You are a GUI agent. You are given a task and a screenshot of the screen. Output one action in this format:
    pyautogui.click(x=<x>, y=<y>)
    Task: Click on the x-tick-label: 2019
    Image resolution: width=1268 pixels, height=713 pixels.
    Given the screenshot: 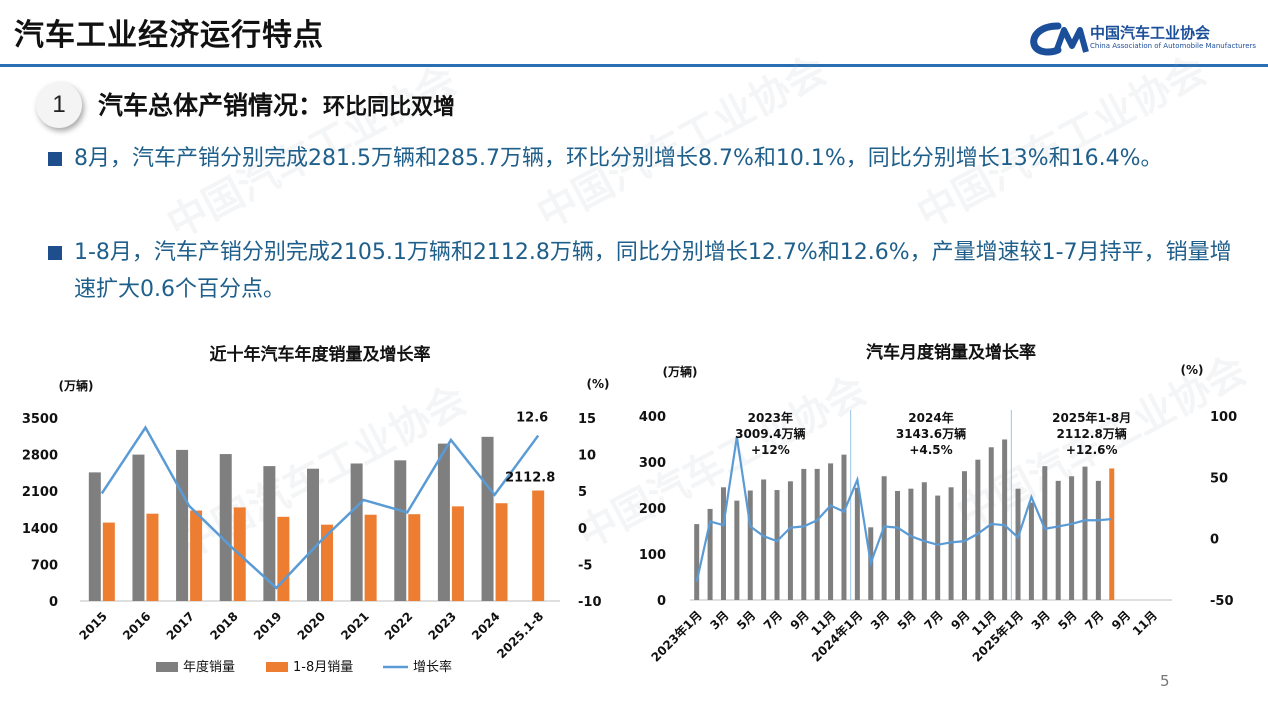 What is the action you would take?
    pyautogui.click(x=268, y=626)
    